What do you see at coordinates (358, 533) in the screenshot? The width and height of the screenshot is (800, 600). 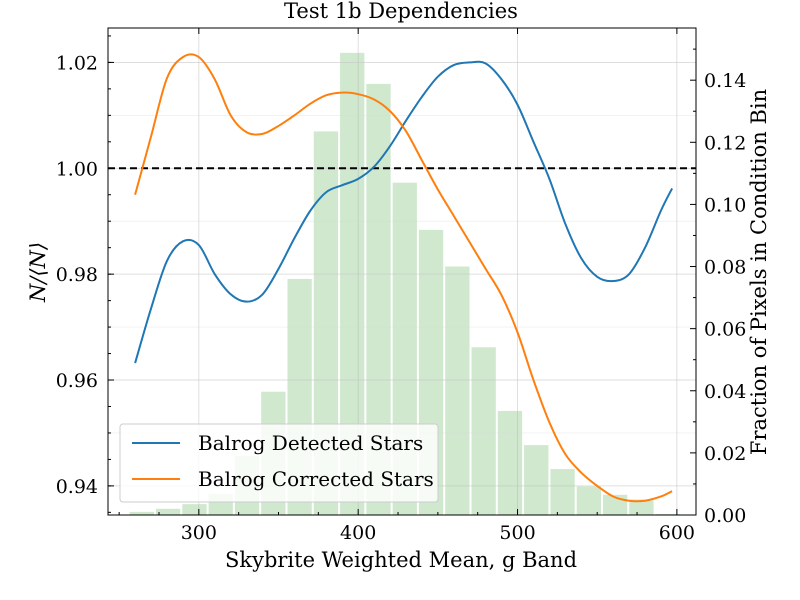 I see `x-tick-label: 400` at bounding box center [358, 533].